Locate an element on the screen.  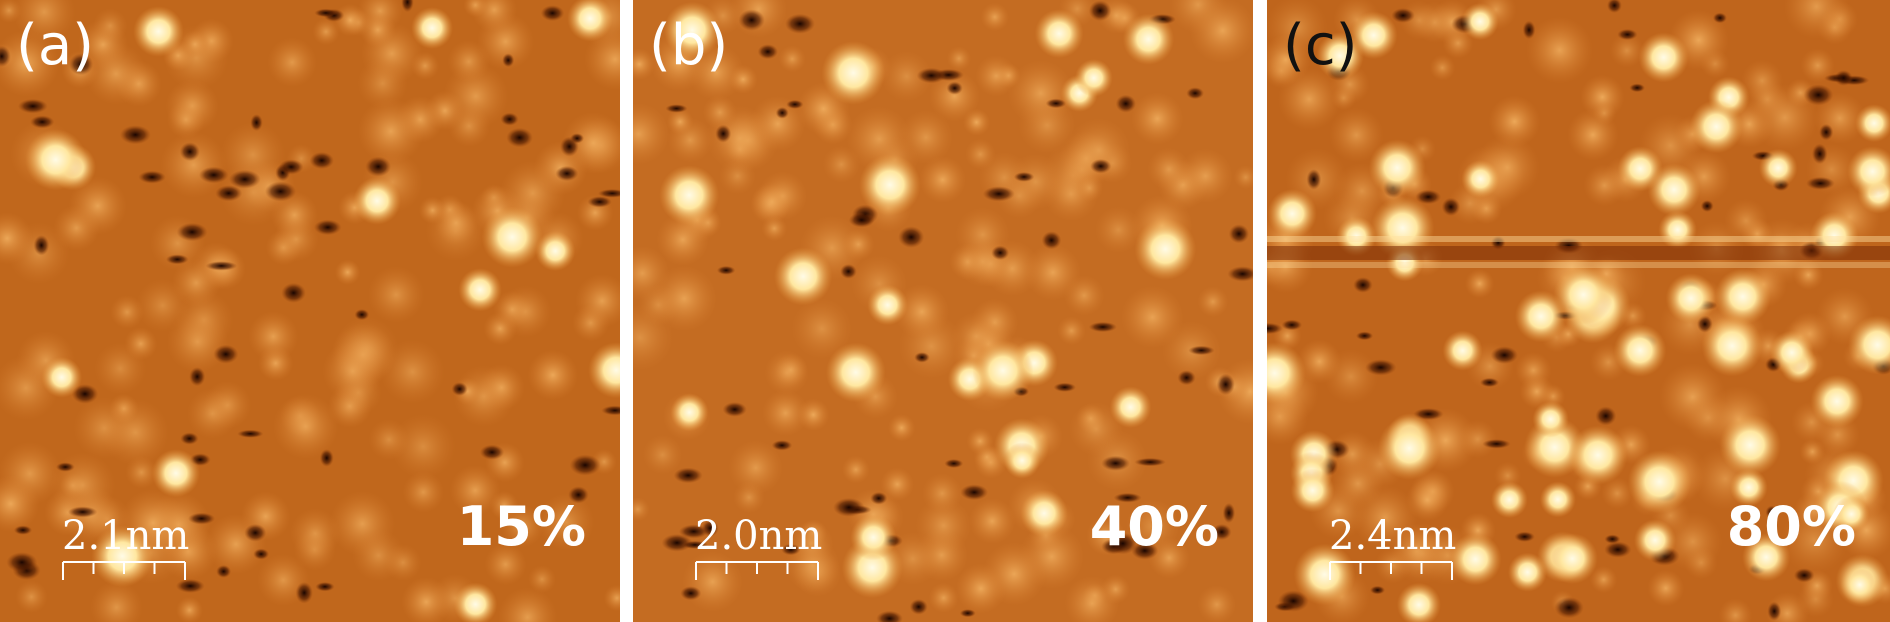
scale-bar: 2.4nm is located at coordinates (1393, 540).